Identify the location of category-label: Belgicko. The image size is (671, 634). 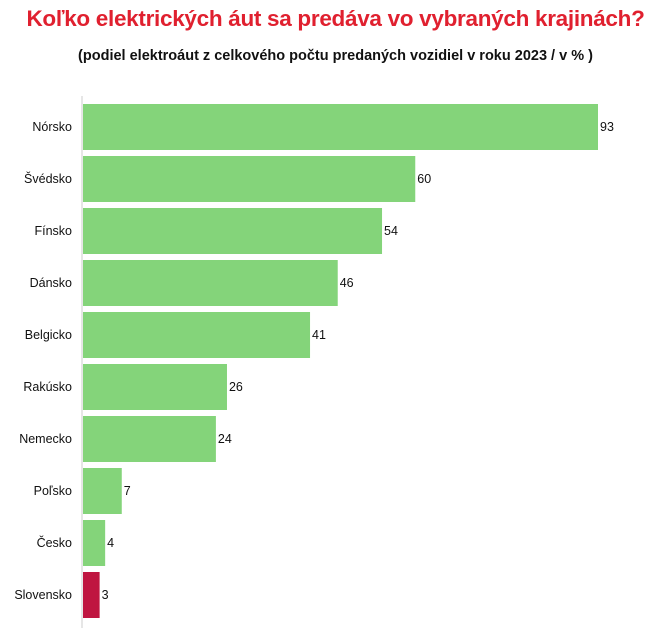
(48, 335).